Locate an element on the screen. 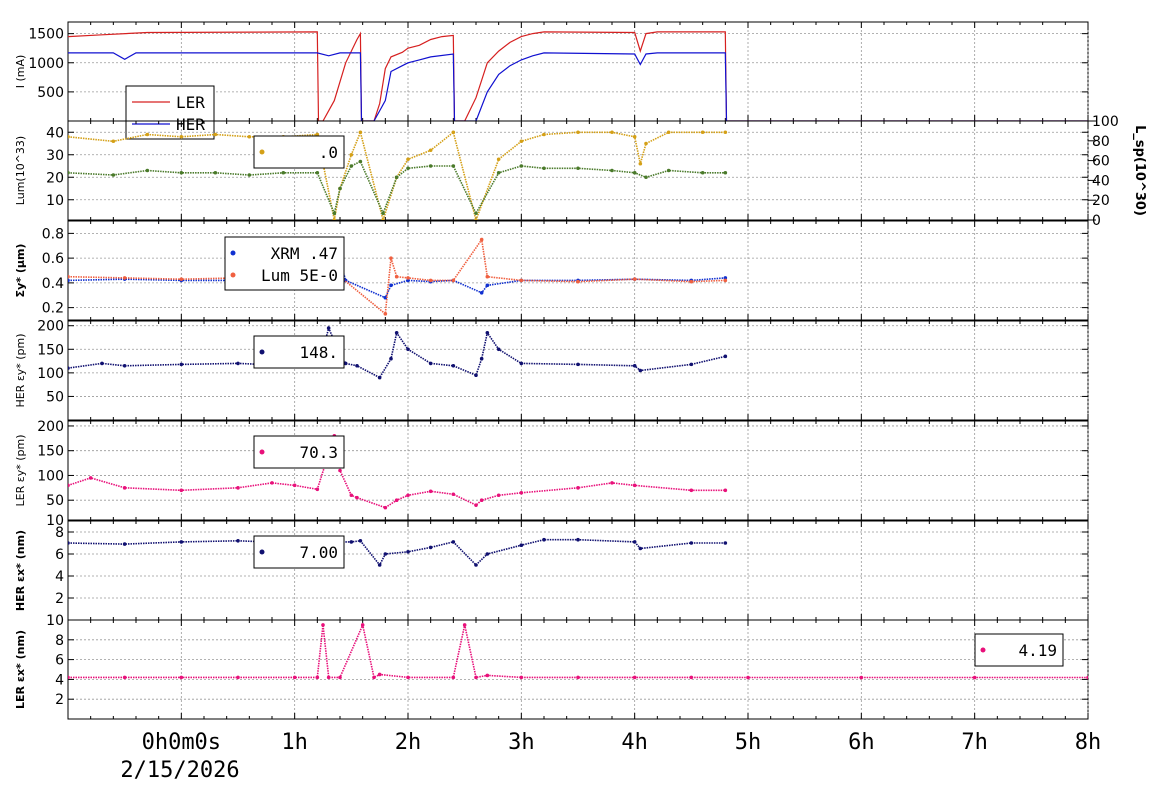 The image size is (1160, 786). y-tick-label: 4 is located at coordinates (59, 577).